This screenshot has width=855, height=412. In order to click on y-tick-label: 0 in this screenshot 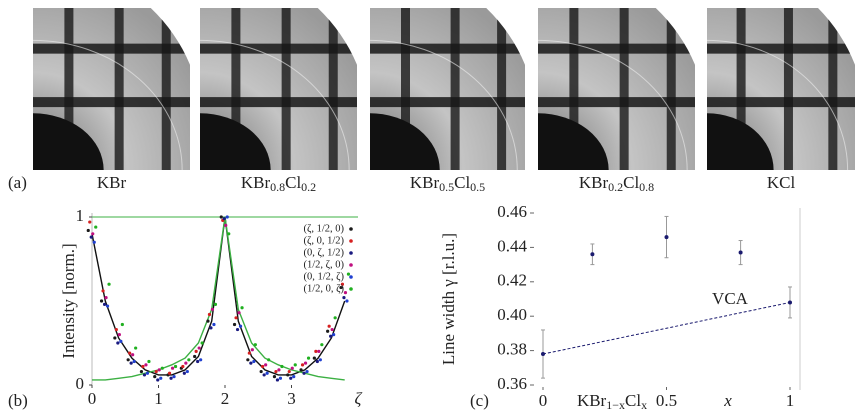, I will do `click(80, 383)`.